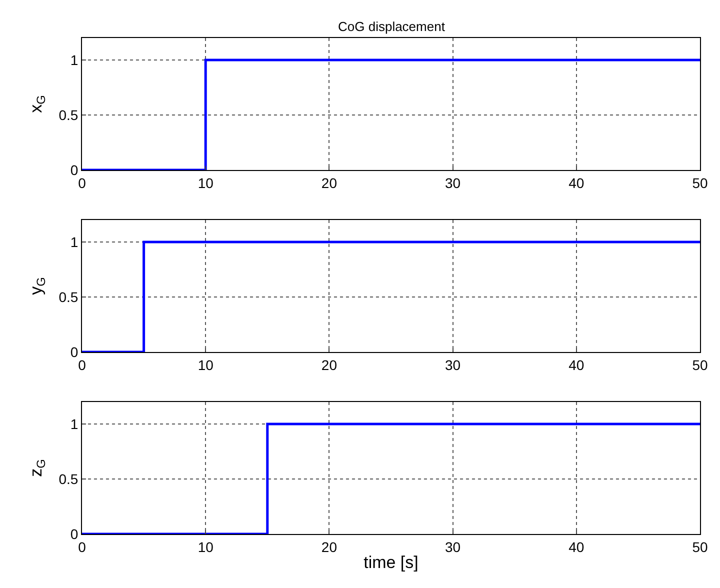 The width and height of the screenshot is (720, 588). What do you see at coordinates (391, 562) in the screenshot?
I see `x-axis-title: time [s]` at bounding box center [391, 562].